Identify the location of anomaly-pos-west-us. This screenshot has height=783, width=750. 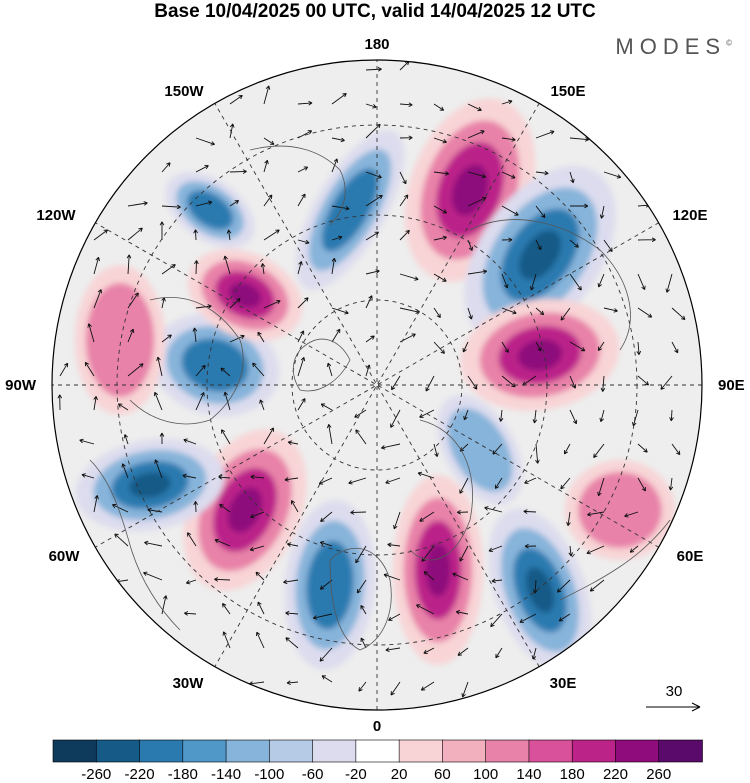
(120, 340).